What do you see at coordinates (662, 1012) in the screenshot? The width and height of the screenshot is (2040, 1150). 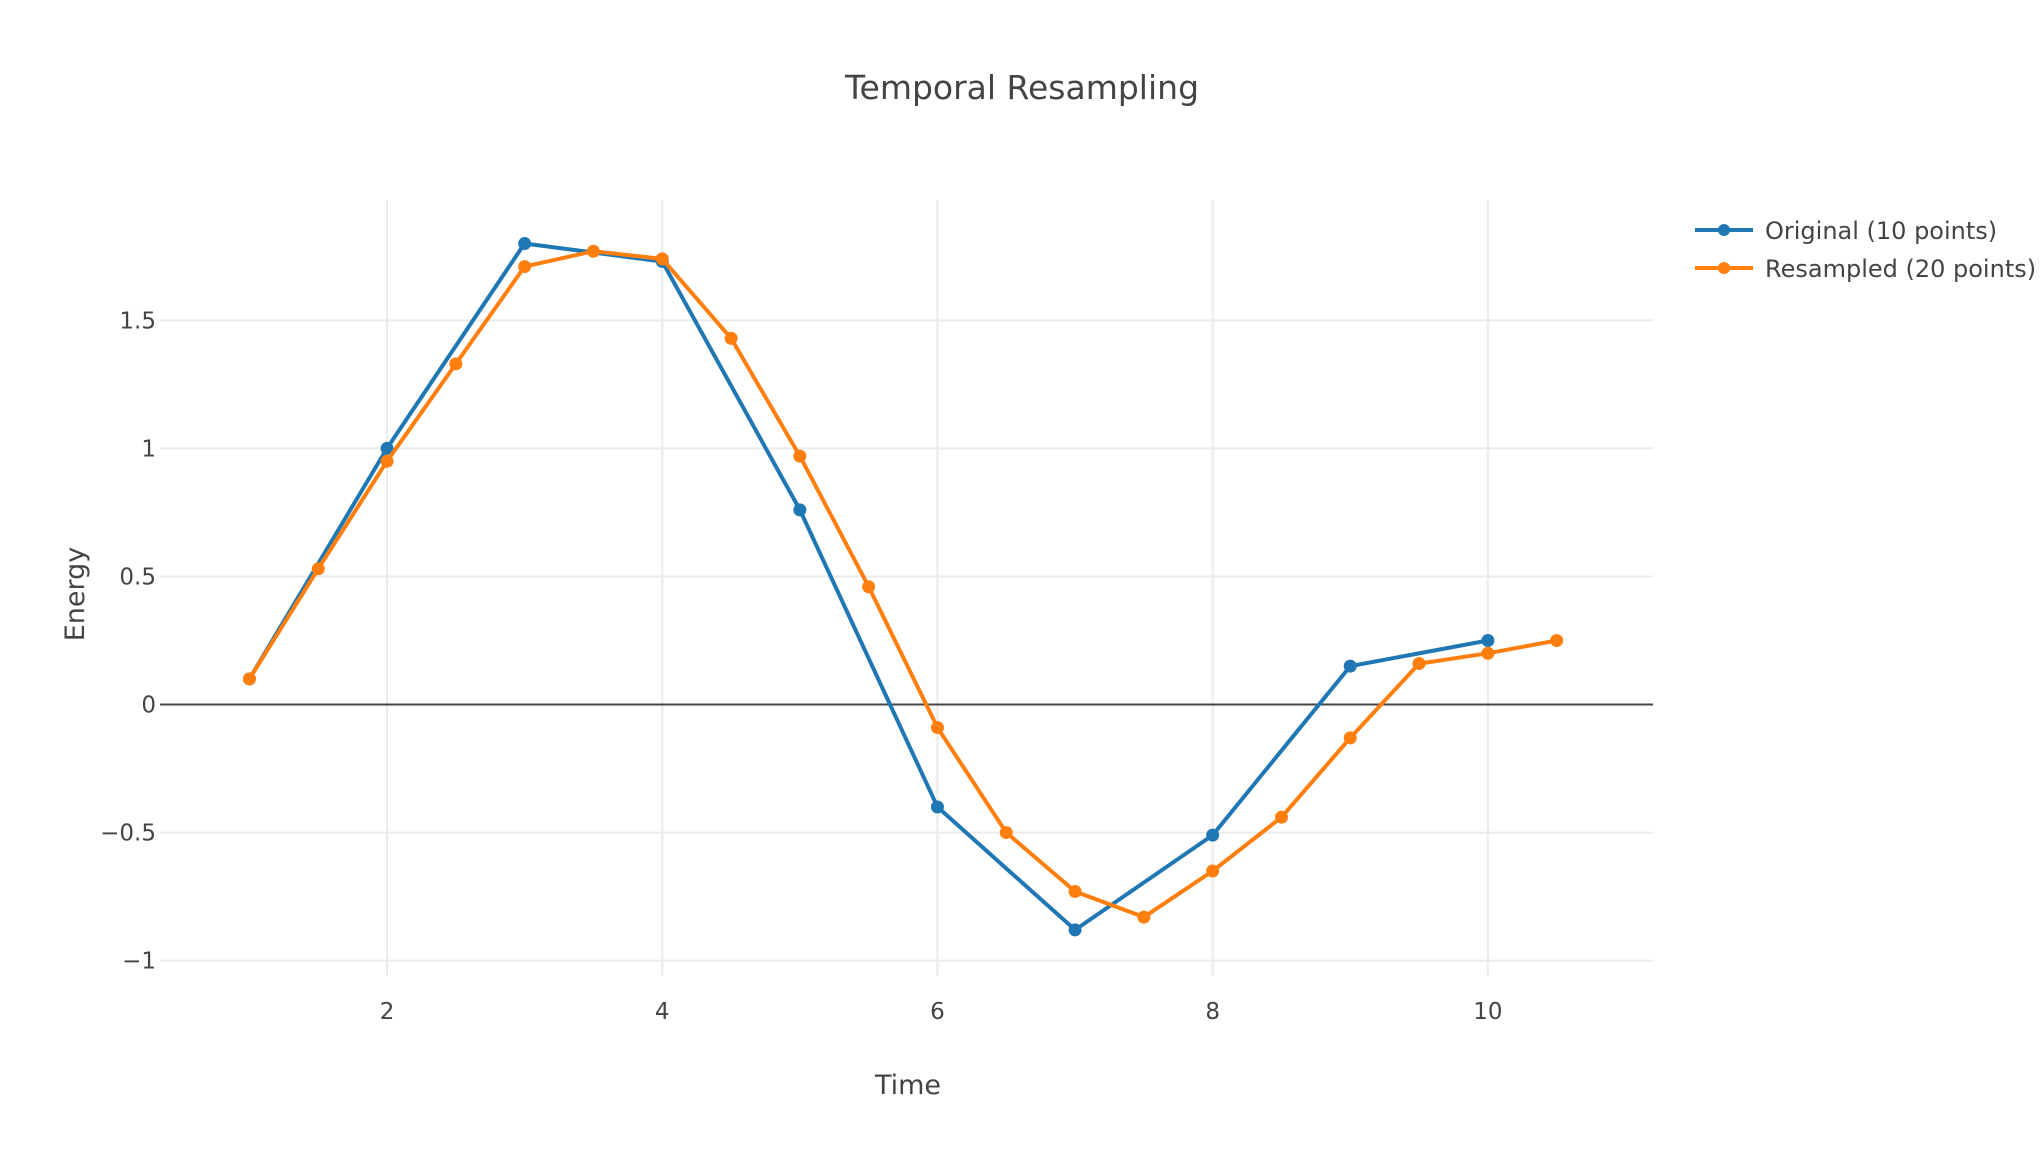 I see `x-tick-label: 4` at bounding box center [662, 1012].